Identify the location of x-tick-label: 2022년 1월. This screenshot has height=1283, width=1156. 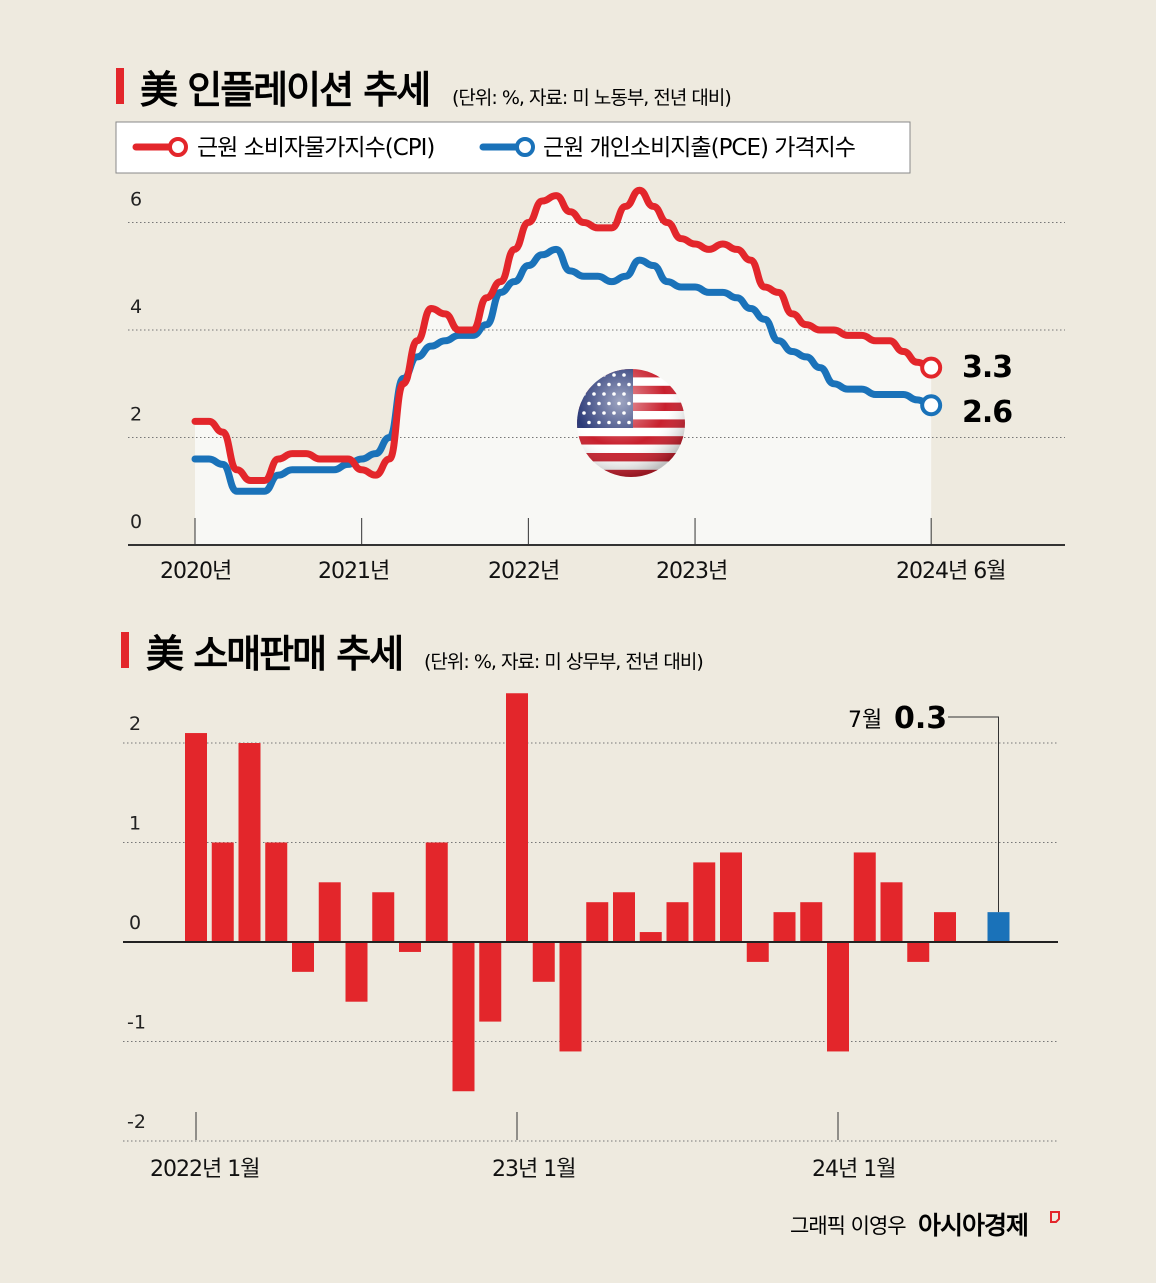
(204, 1169).